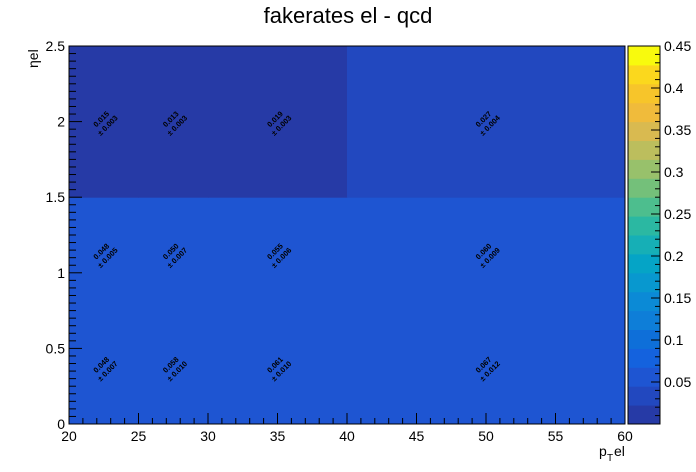  What do you see at coordinates (348, 15) in the screenshot?
I see `chart-title: fakerates el - qcd` at bounding box center [348, 15].